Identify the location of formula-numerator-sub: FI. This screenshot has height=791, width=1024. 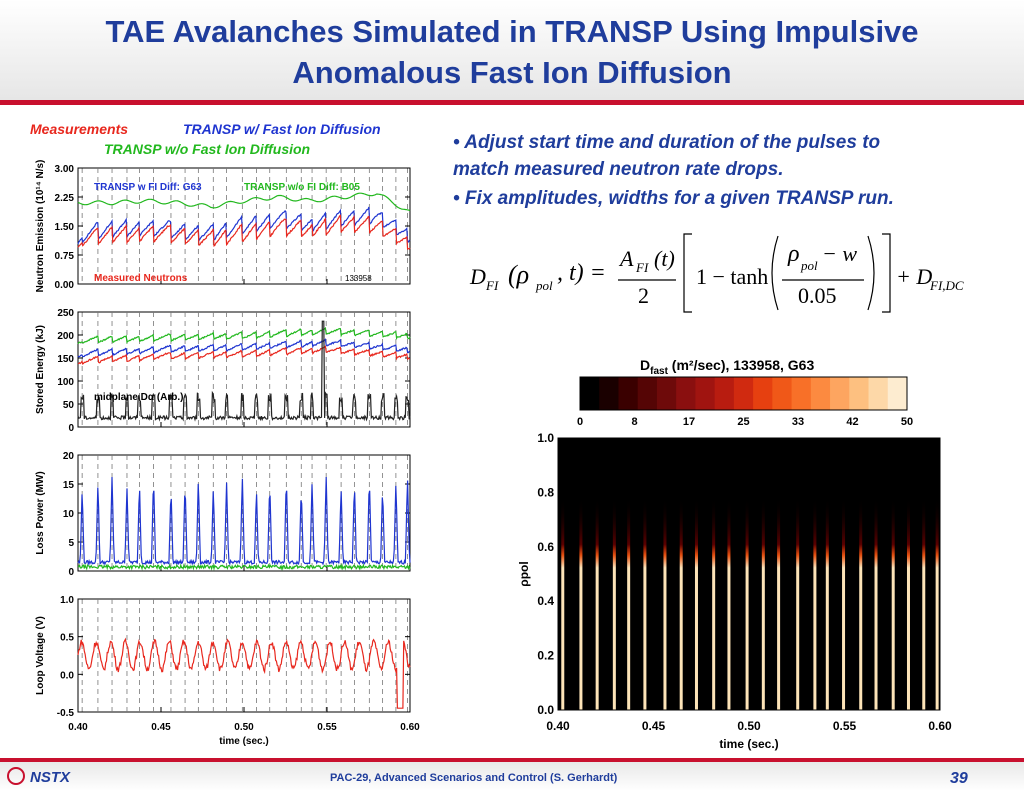
(642, 267).